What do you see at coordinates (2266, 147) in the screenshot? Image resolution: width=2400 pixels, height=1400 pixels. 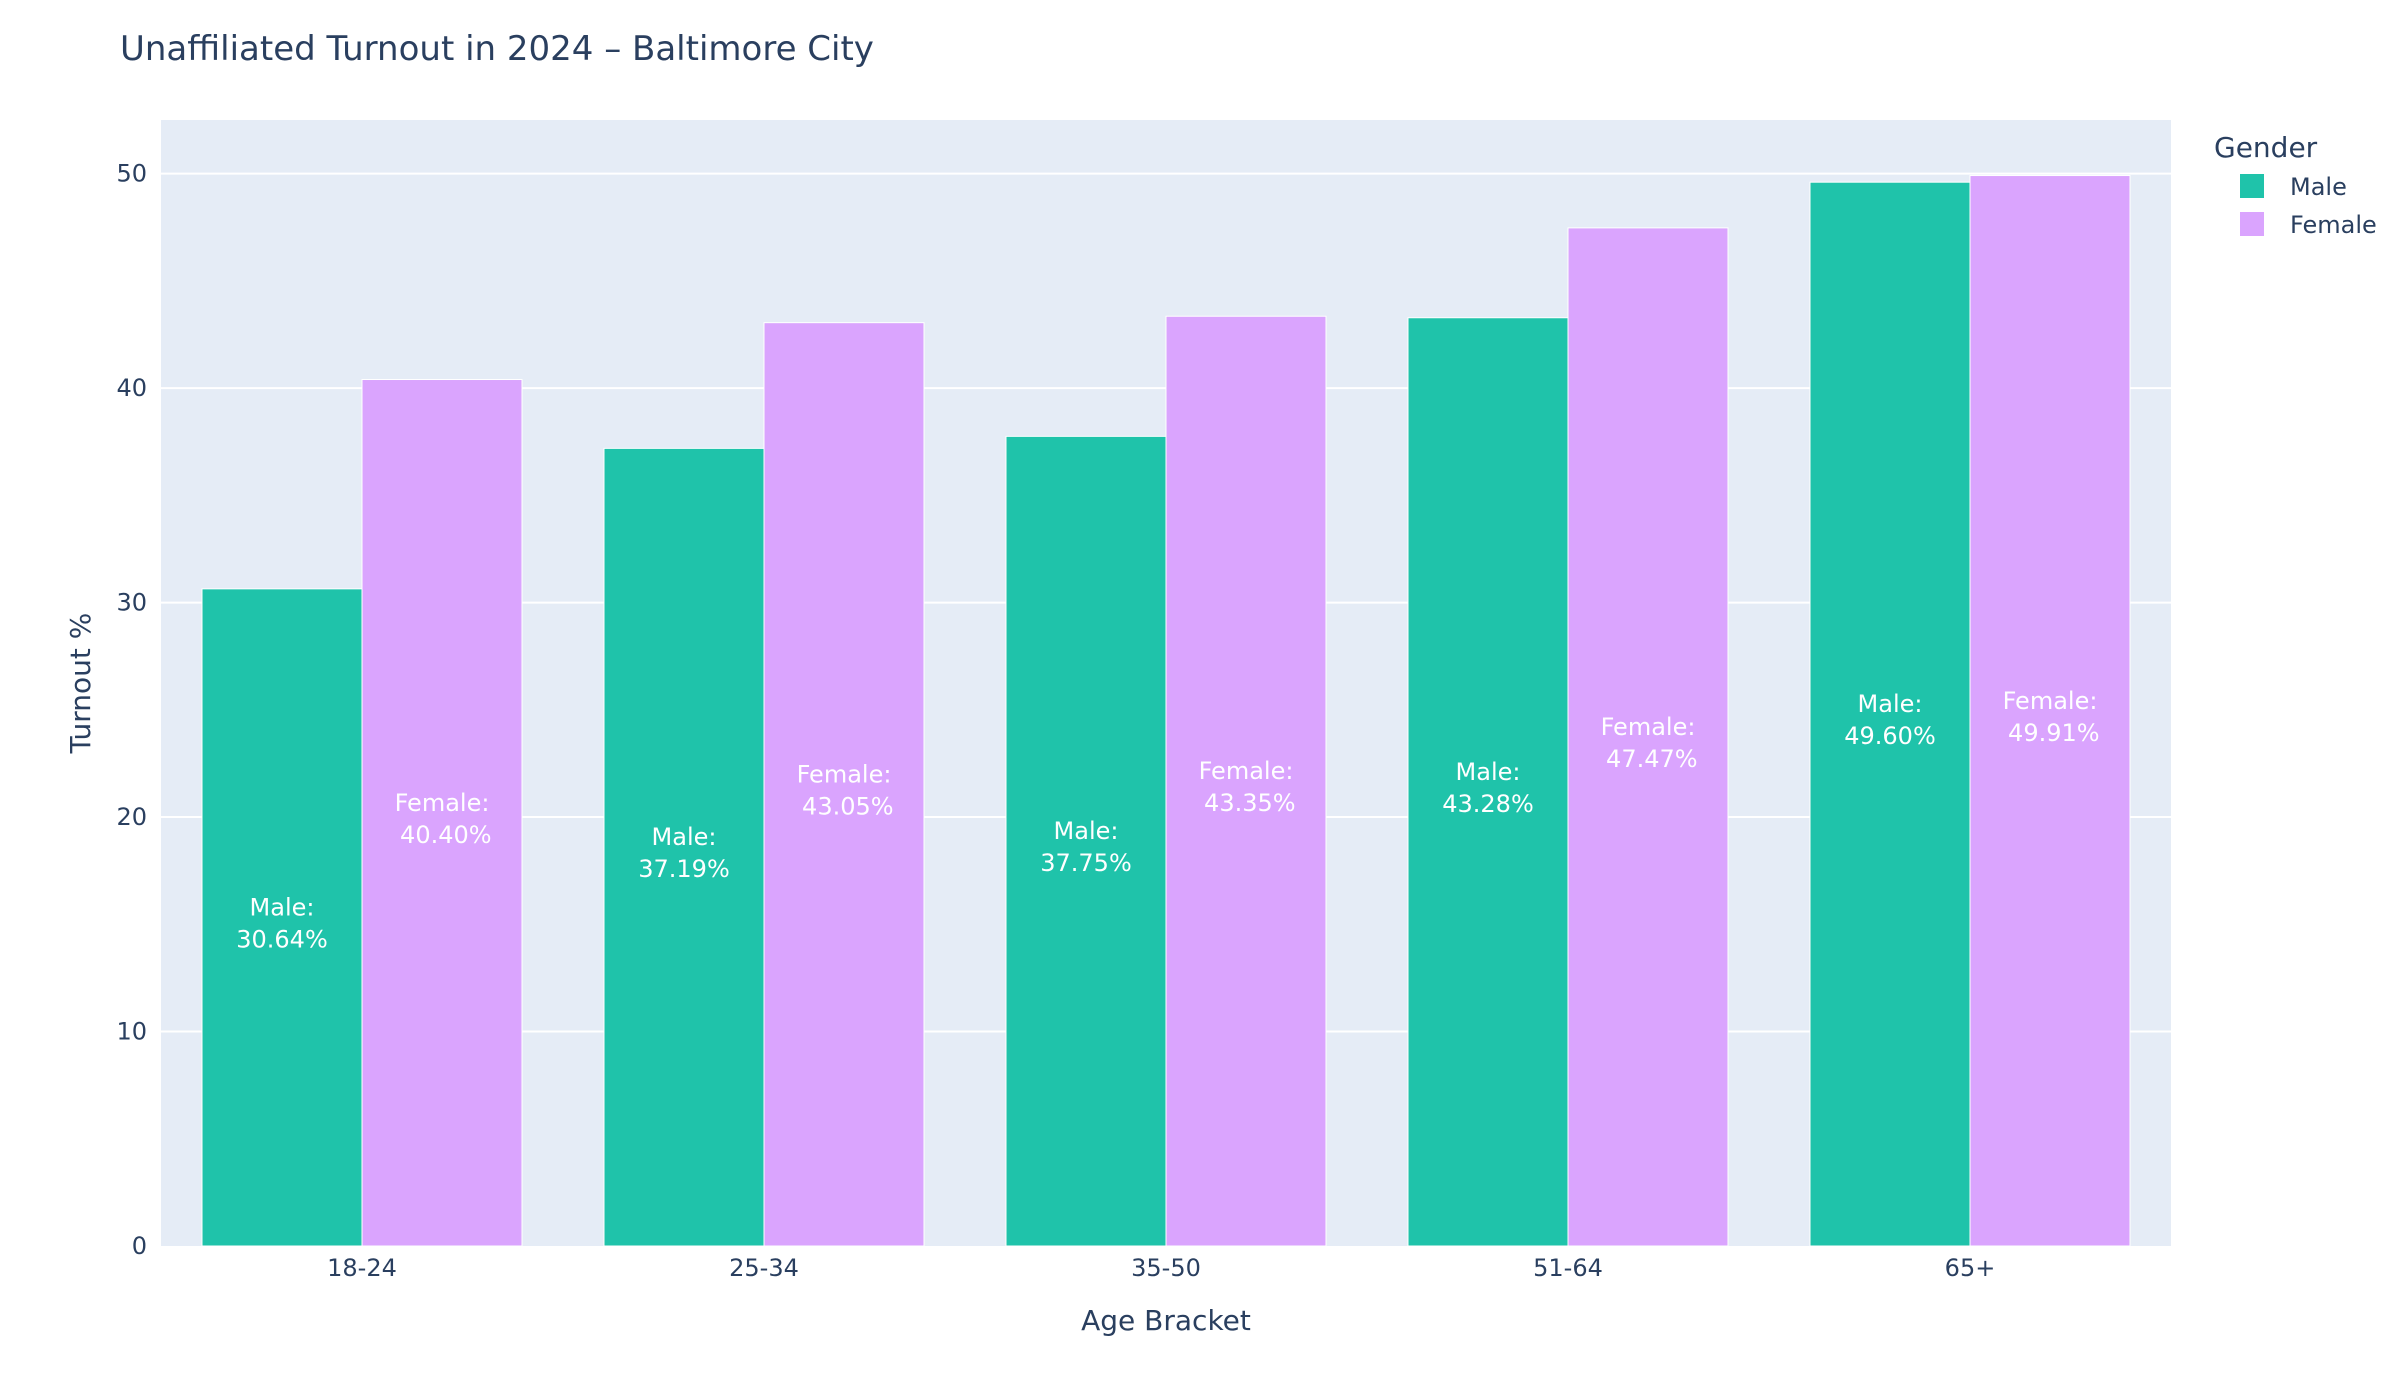 I see `legend-title: Gender` at bounding box center [2266, 147].